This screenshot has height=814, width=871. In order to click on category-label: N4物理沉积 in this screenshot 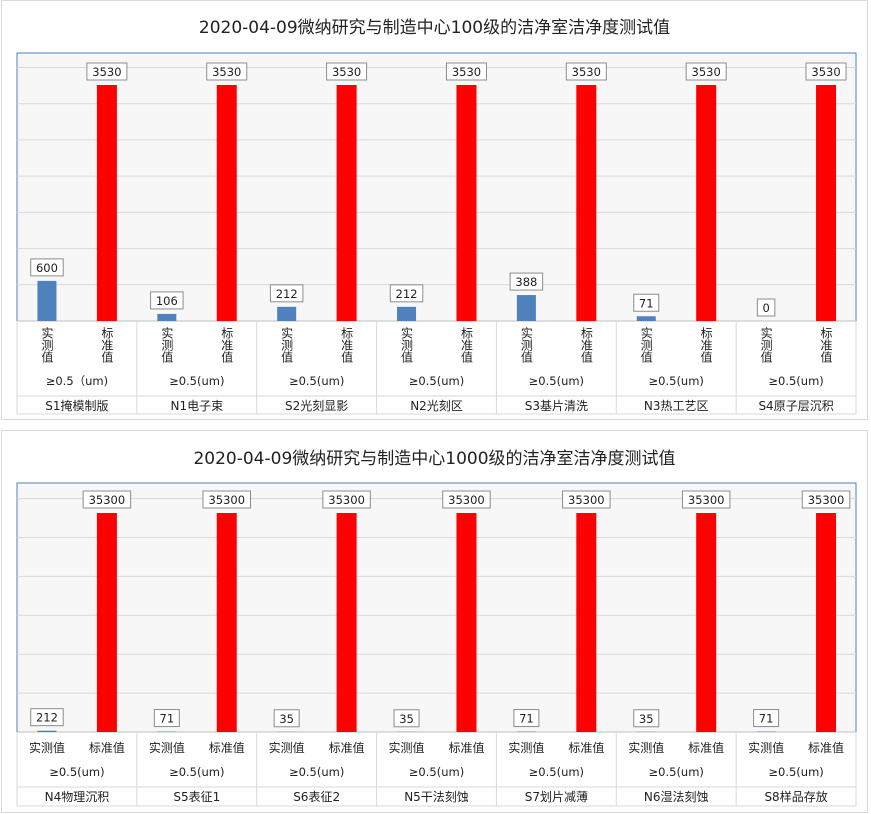, I will do `click(77, 797)`.